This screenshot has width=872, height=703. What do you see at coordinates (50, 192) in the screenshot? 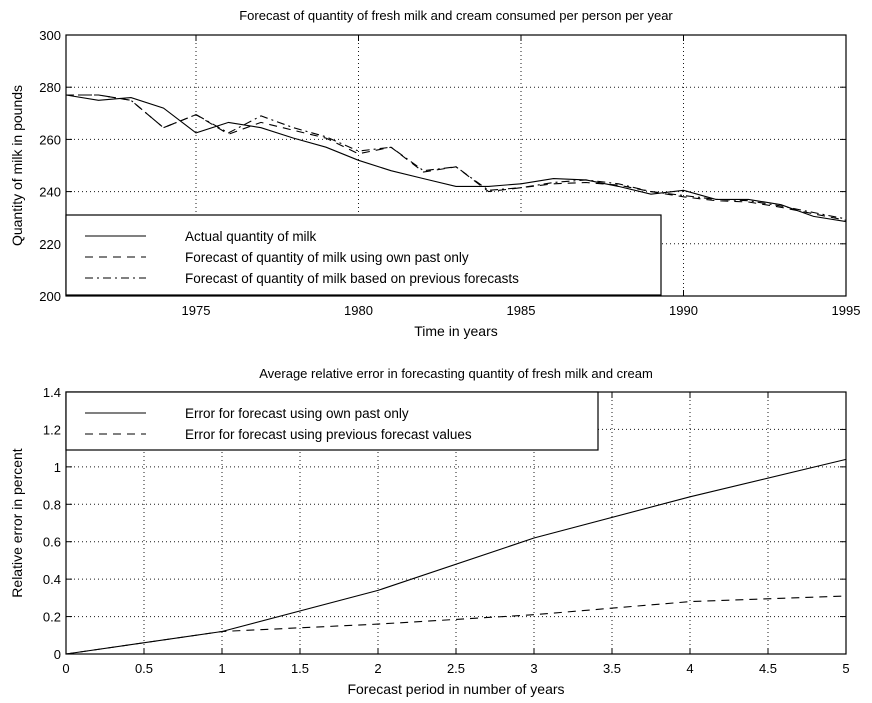
I see `y-tick-label: 240` at bounding box center [50, 192].